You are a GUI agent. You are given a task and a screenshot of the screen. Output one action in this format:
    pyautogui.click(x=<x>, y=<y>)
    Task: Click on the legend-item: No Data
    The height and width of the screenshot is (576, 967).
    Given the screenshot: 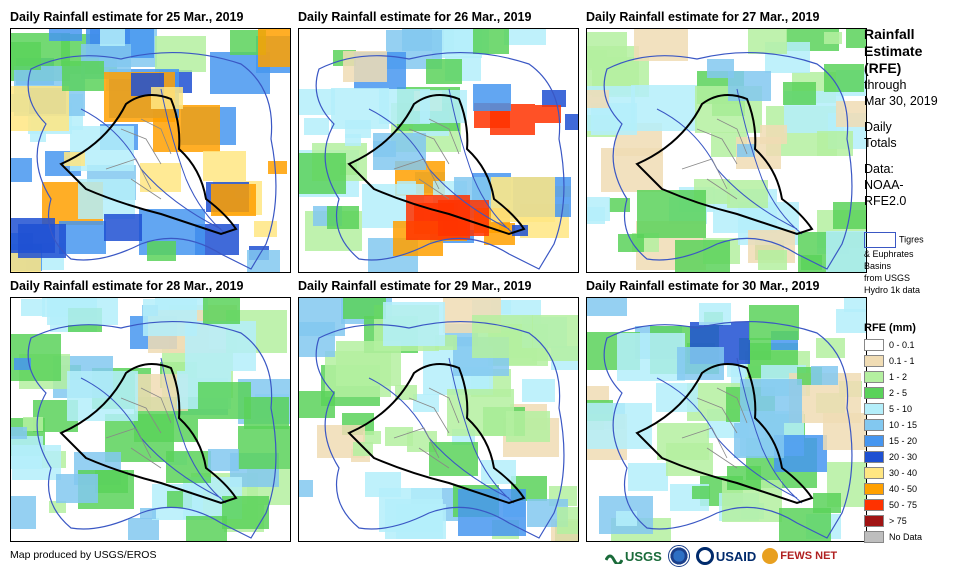 What is the action you would take?
    pyautogui.click(x=914, y=537)
    